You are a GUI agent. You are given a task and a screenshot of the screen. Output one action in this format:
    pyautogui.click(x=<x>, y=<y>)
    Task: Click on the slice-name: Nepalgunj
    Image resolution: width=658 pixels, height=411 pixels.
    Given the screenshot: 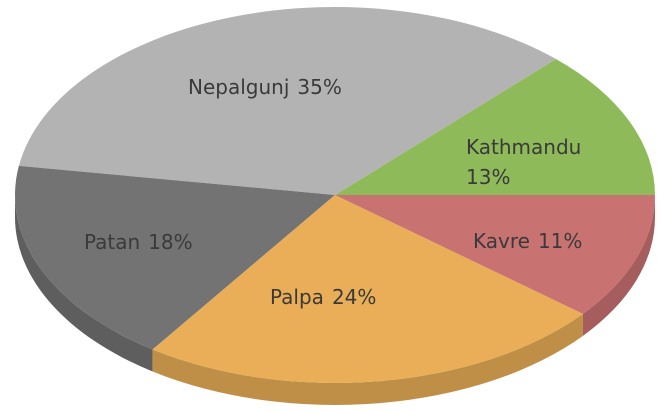 What is the action you would take?
    pyautogui.click(x=238, y=87)
    